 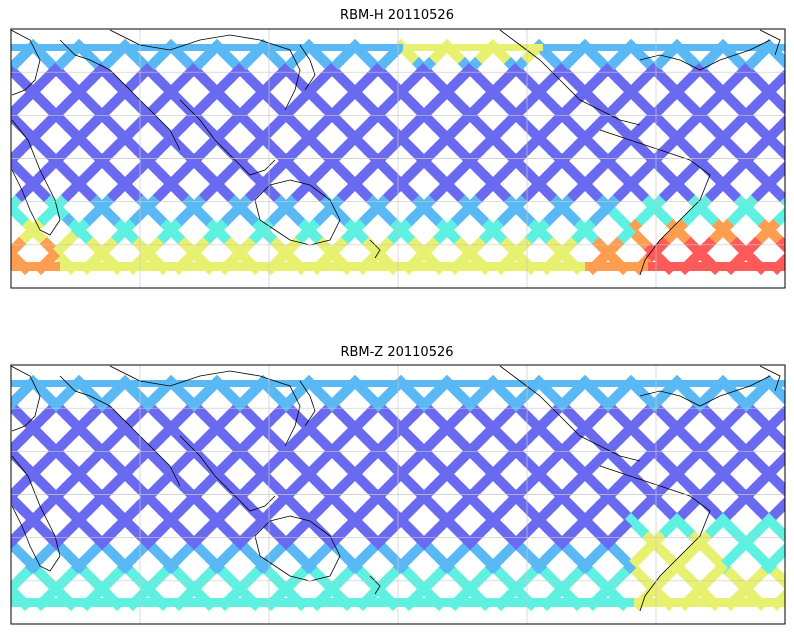 What do you see at coordinates (397, 15) in the screenshot?
I see `panel-title-rbm-h: RBM-H 20110526` at bounding box center [397, 15].